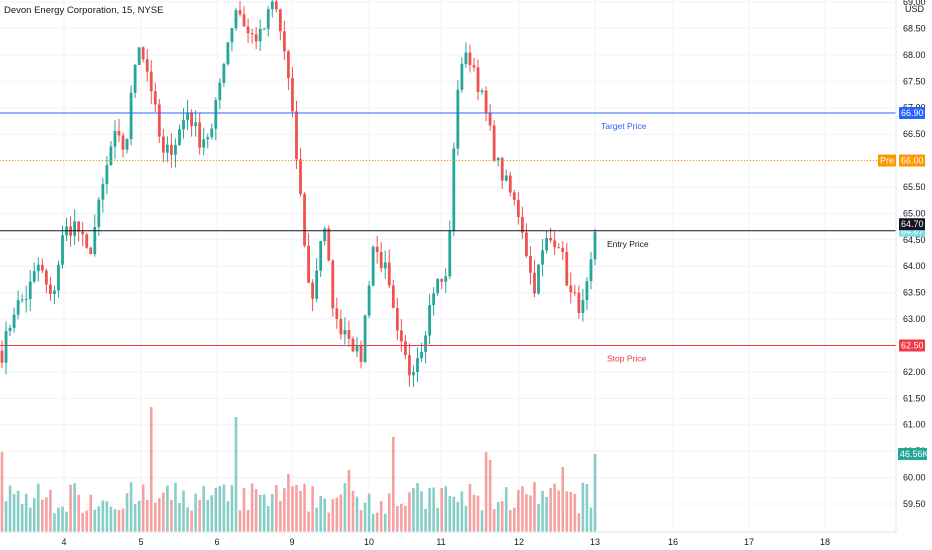 This screenshot has width=932, height=550. Describe the element at coordinates (914, 504) in the screenshot. I see `y-tick-label: 59.50` at that location.